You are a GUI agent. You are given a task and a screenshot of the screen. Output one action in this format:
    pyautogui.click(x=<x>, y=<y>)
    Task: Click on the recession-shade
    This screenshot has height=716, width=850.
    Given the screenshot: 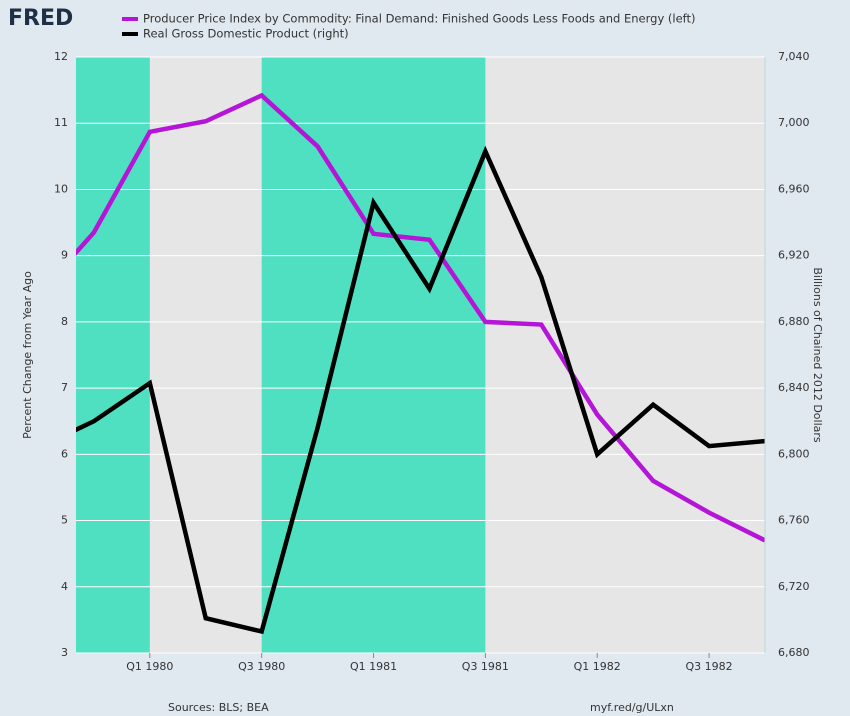 What is the action you would take?
    pyautogui.click(x=113, y=355)
    